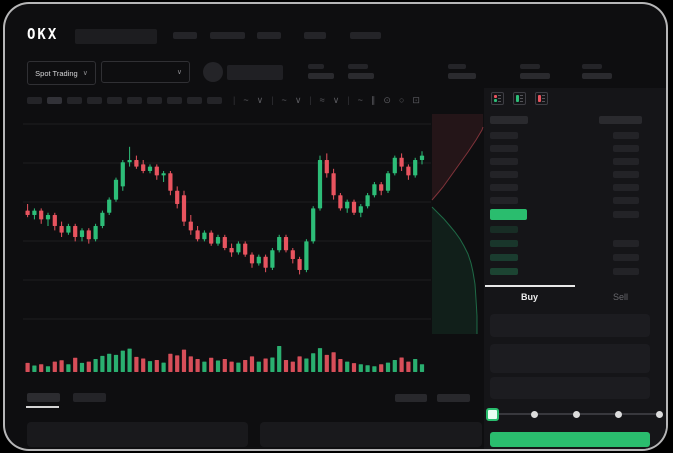 The width and height of the screenshot is (673, 453). What do you see at coordinates (626, 214) in the screenshot?
I see `last-price-amount-placeholder` at bounding box center [626, 214].